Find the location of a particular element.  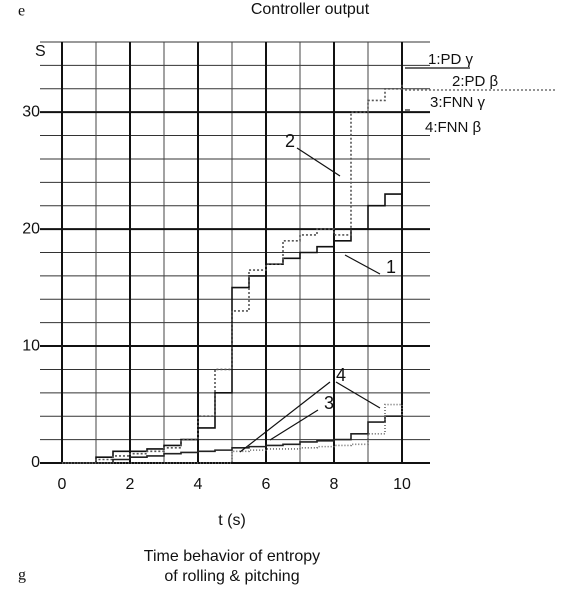

annotation: 3 is located at coordinates (329, 403).